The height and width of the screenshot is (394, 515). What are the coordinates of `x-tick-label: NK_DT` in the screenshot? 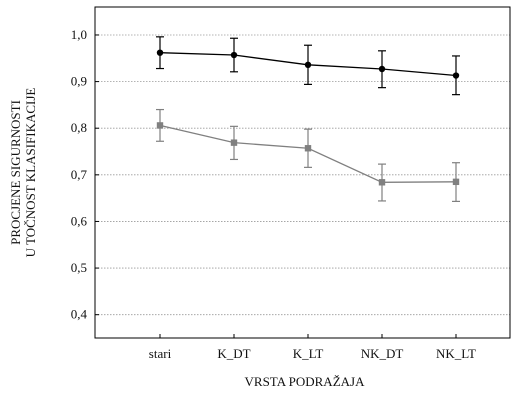 It's located at (382, 353).